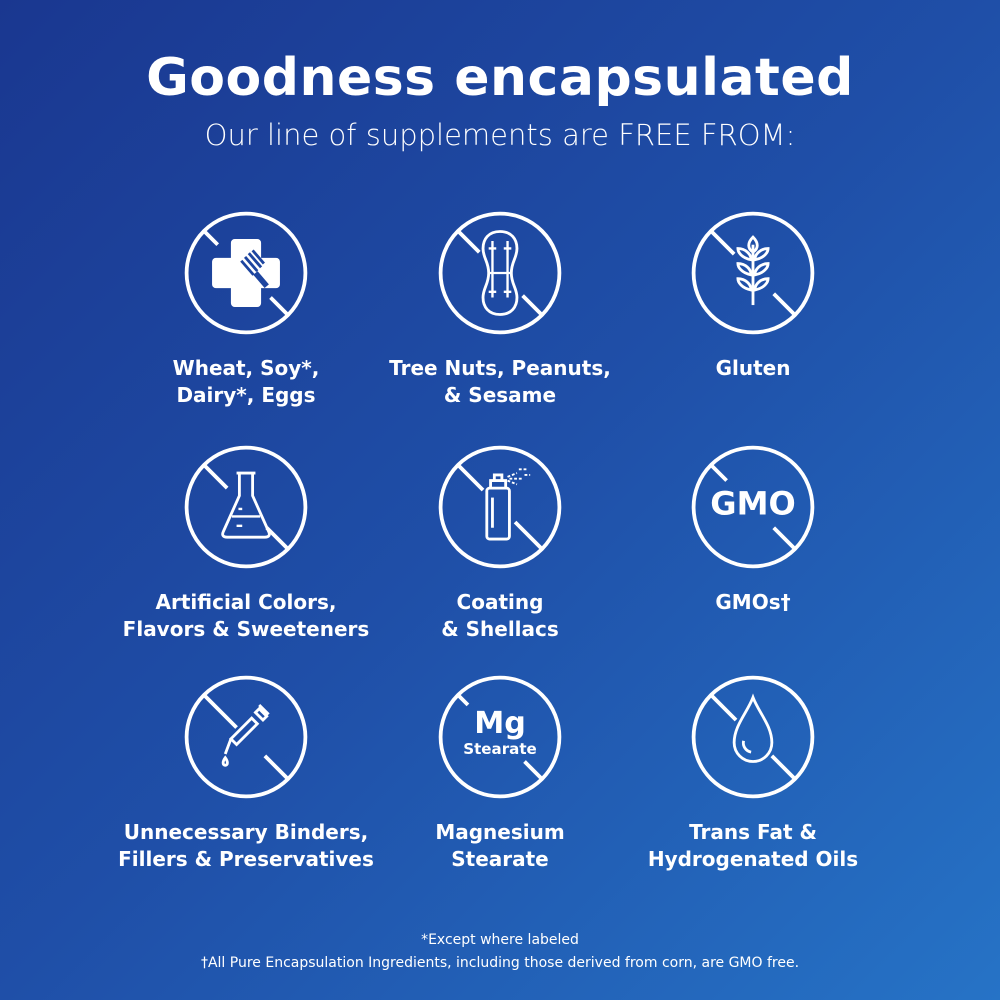  What do you see at coordinates (246, 273) in the screenshot?
I see `allergen-cross-fork-icon` at bounding box center [246, 273].